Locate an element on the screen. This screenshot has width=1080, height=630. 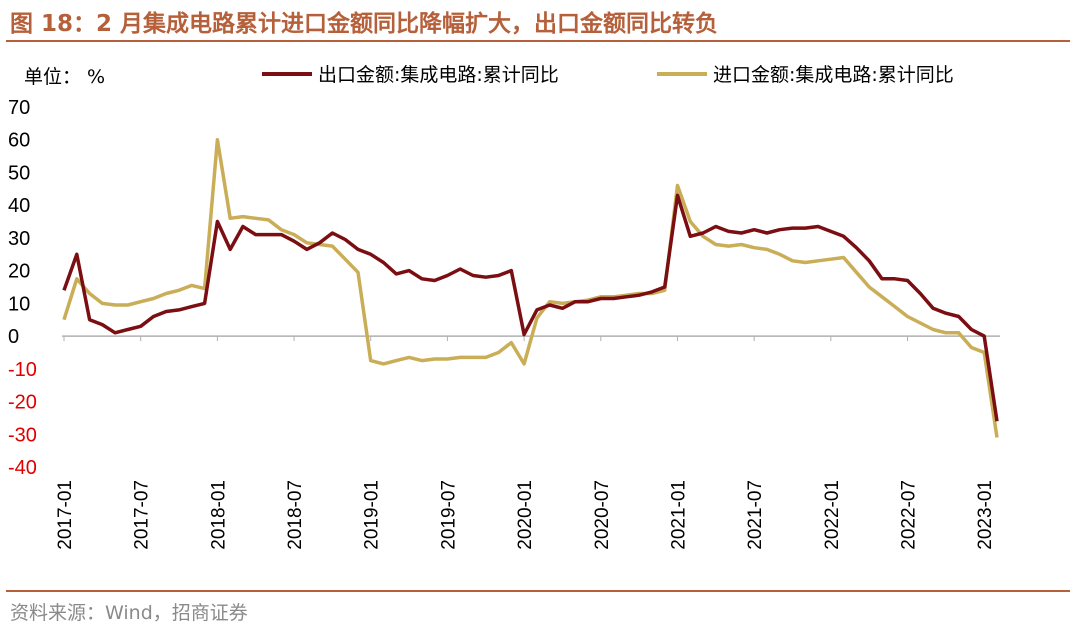
x-tick-label: 2018-07 is located at coordinates (295, 515).